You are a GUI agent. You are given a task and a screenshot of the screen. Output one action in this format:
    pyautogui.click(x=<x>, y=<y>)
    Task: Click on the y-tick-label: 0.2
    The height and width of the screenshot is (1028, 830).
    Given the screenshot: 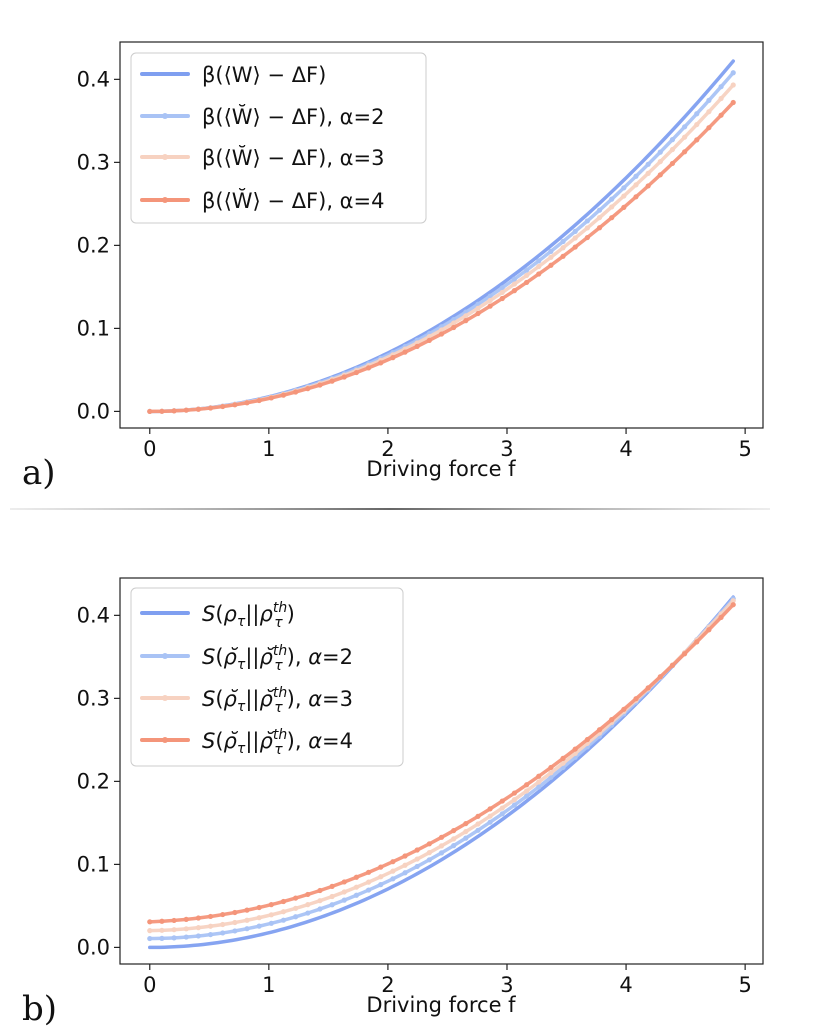 What is the action you would take?
    pyautogui.click(x=93, y=245)
    